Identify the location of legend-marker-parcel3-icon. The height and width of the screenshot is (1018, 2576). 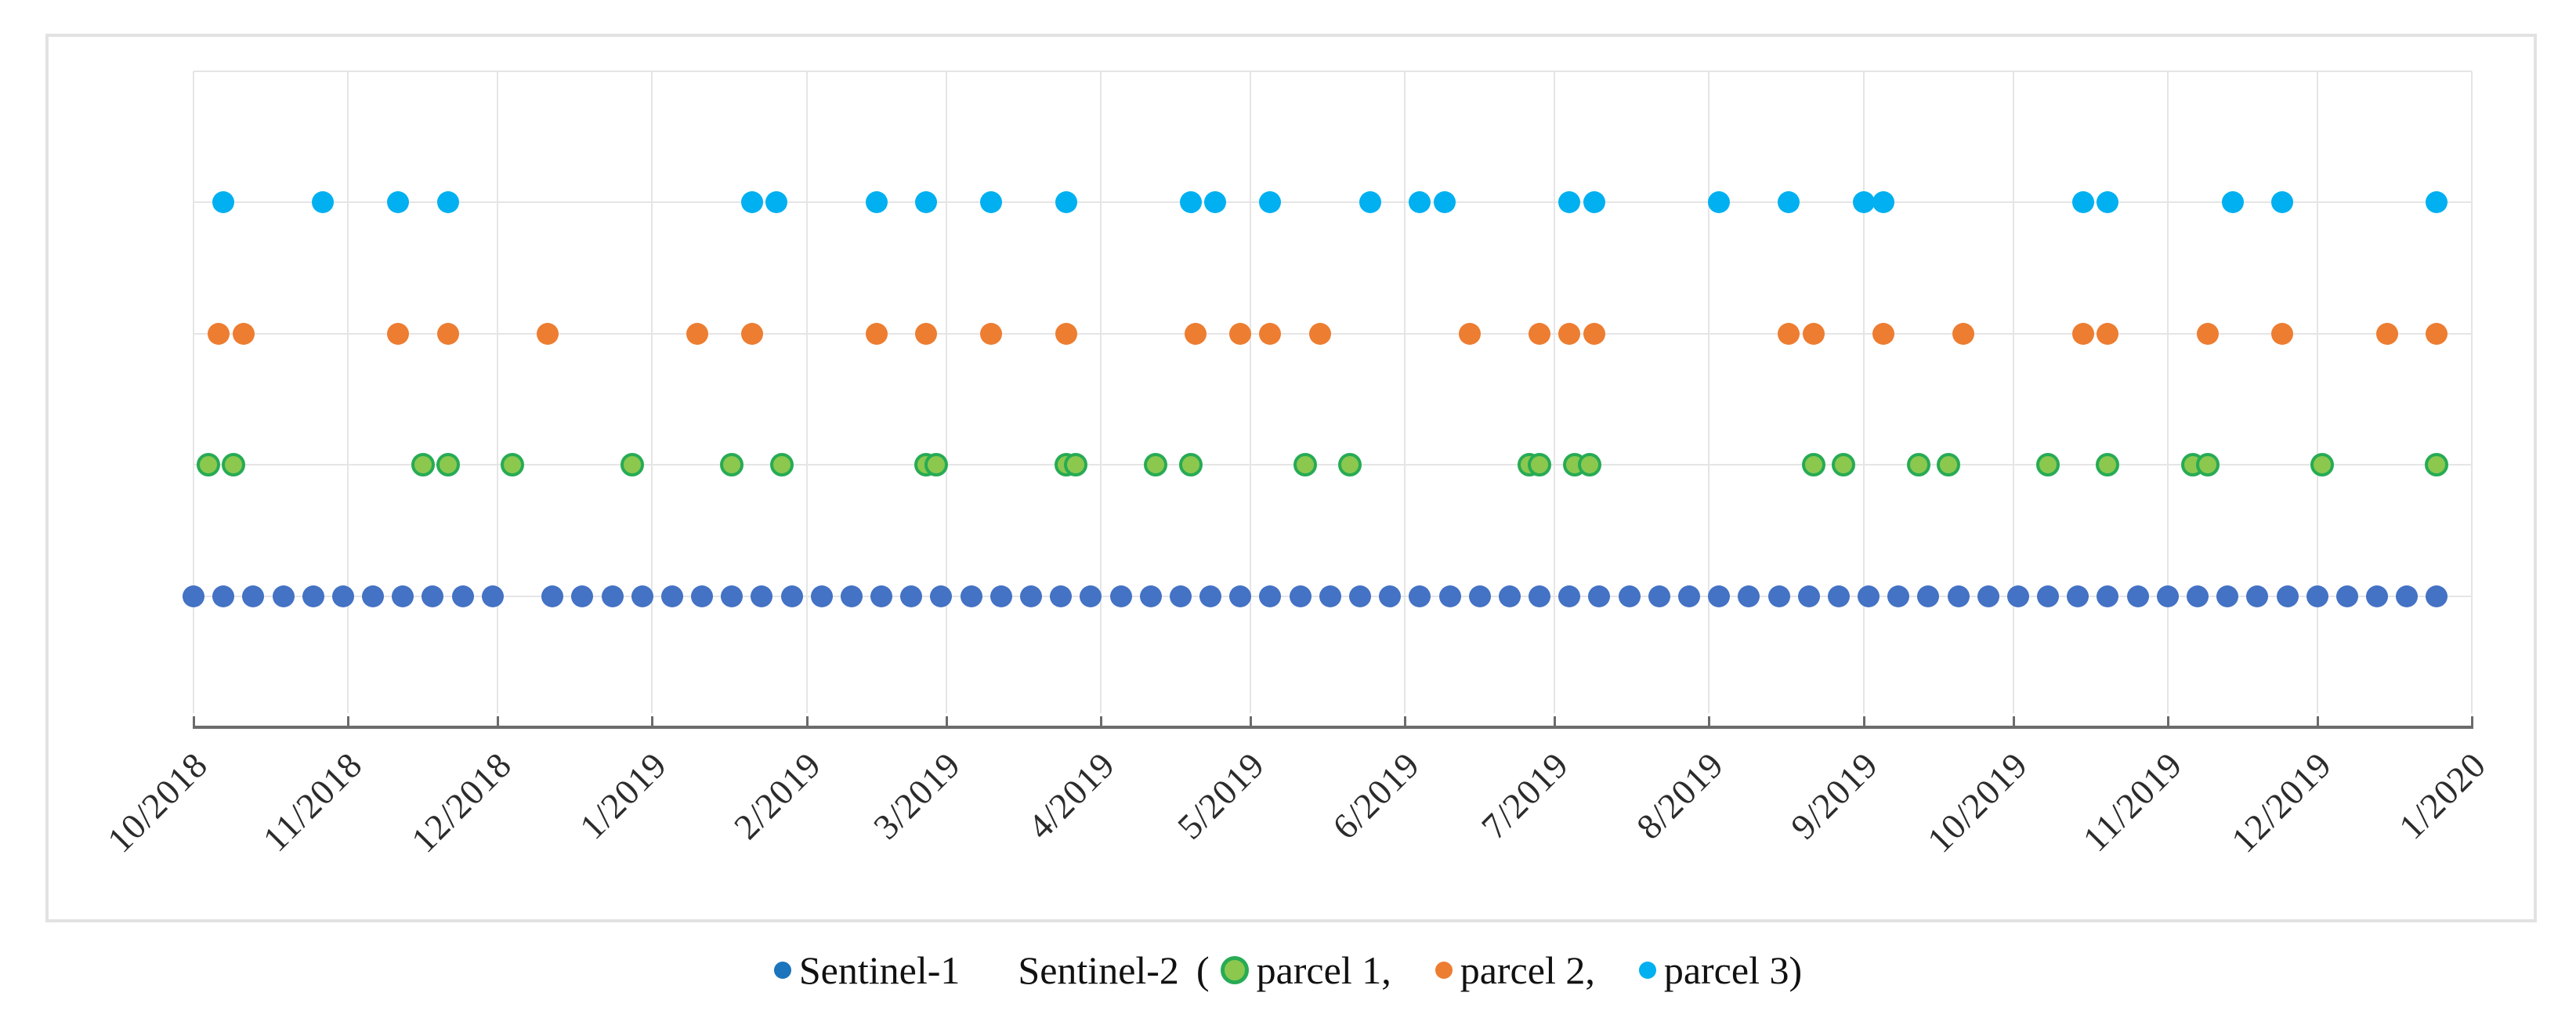
(1647, 970).